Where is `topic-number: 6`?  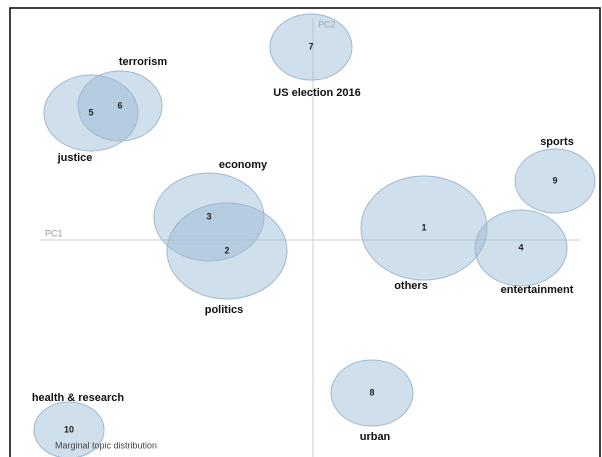
topic-number: 6 is located at coordinates (119, 105).